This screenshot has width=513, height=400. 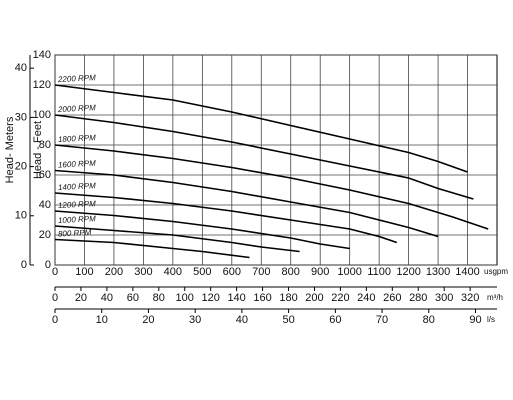 I want to click on x2-tick-label: 20, so click(x=81, y=298).